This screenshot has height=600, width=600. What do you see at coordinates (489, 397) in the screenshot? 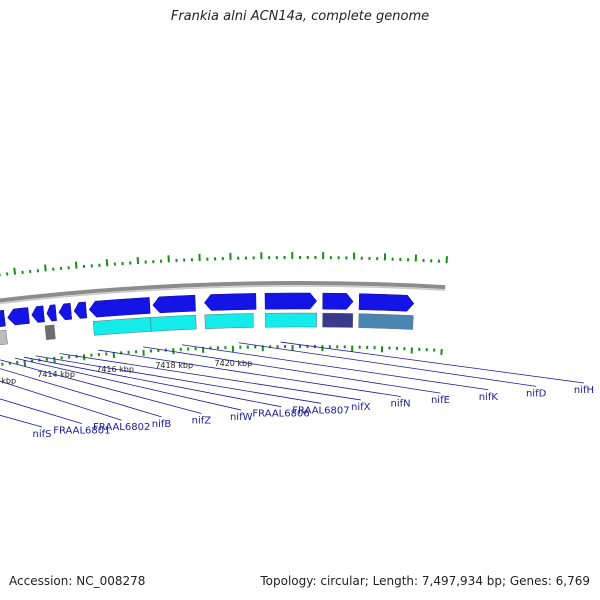
I see `gene-label: nifK` at bounding box center [489, 397].